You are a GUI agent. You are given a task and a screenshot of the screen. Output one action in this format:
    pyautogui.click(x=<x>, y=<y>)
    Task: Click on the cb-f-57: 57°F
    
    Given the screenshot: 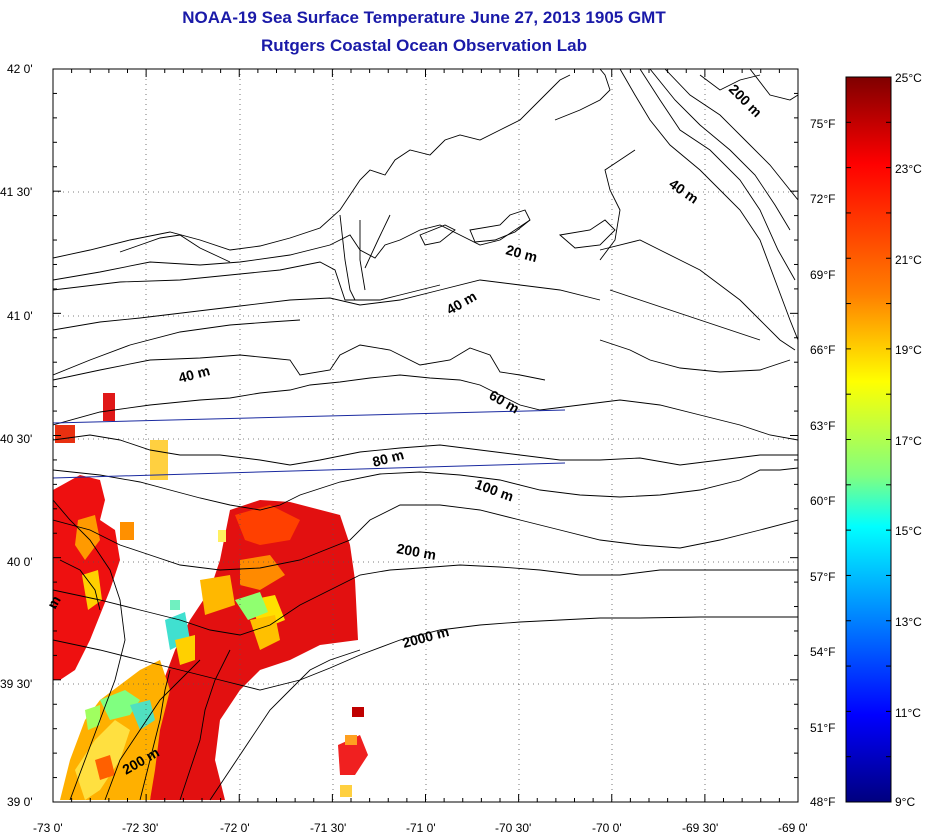 What is the action you would take?
    pyautogui.click(x=822, y=577)
    